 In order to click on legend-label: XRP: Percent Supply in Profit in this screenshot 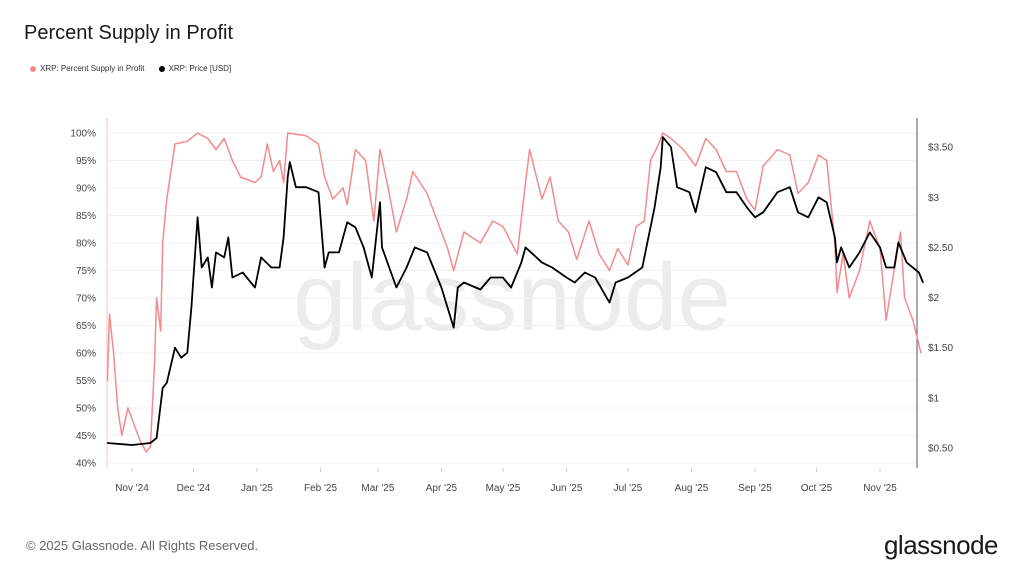, I will do `click(92, 68)`.